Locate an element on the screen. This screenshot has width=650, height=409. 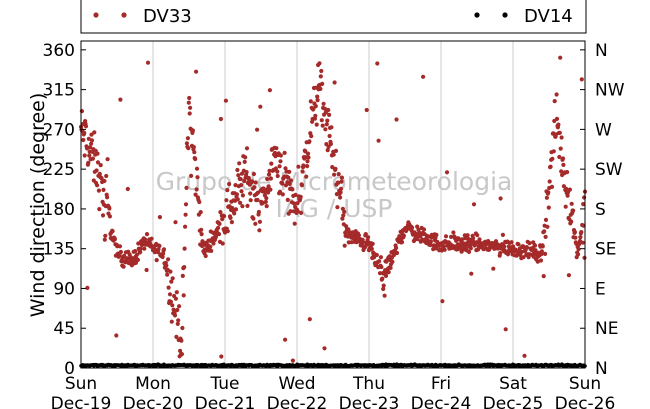
x-tick-date: Dec-20 is located at coordinates (153, 401).